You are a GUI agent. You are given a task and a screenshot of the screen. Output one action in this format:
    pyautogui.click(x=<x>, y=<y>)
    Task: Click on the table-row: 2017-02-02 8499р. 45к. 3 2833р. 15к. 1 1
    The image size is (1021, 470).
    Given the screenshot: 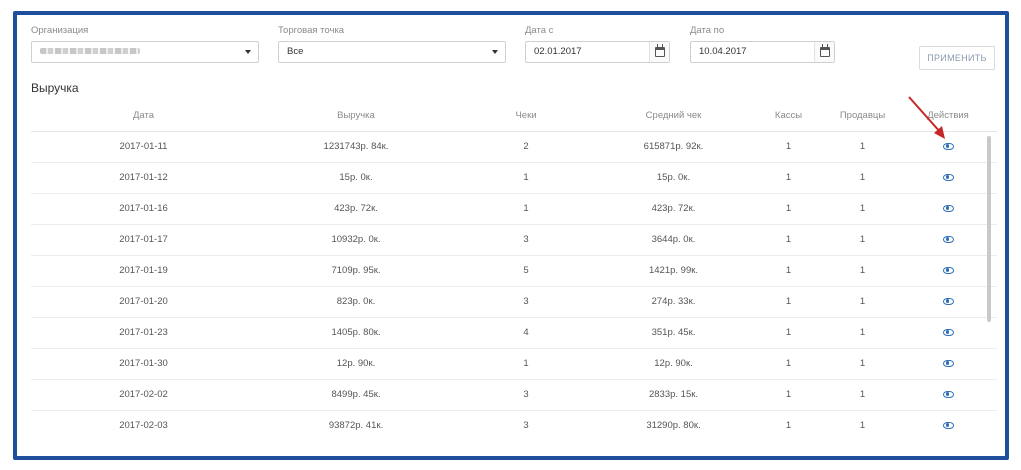 What is the action you would take?
    pyautogui.click(x=514, y=395)
    